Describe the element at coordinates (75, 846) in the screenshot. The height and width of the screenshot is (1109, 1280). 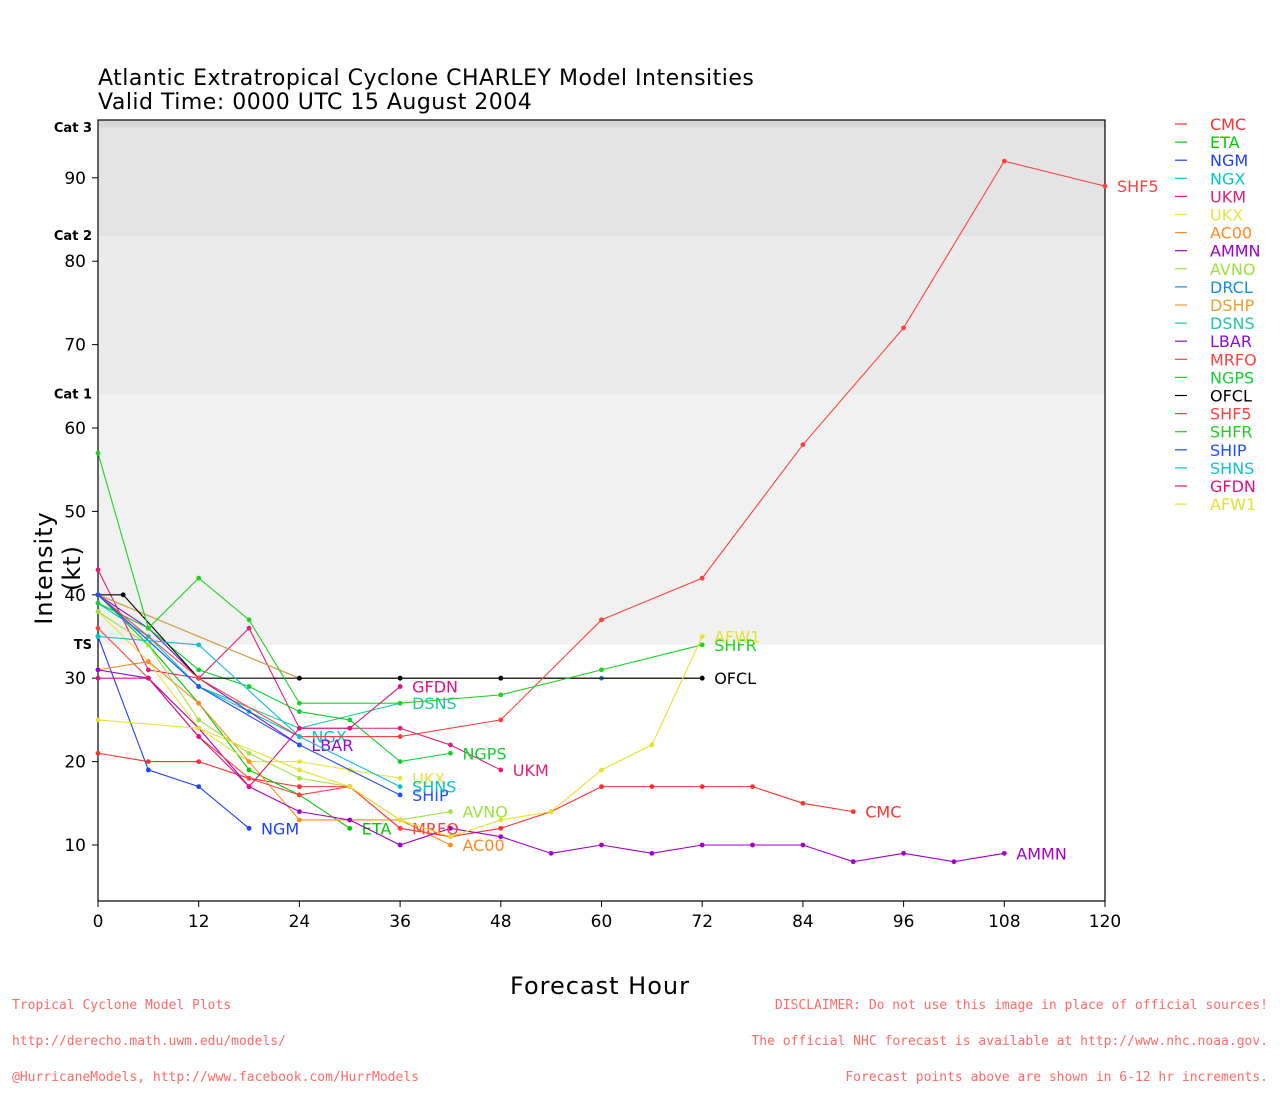
I see `y-tick-label: 10` at that location.